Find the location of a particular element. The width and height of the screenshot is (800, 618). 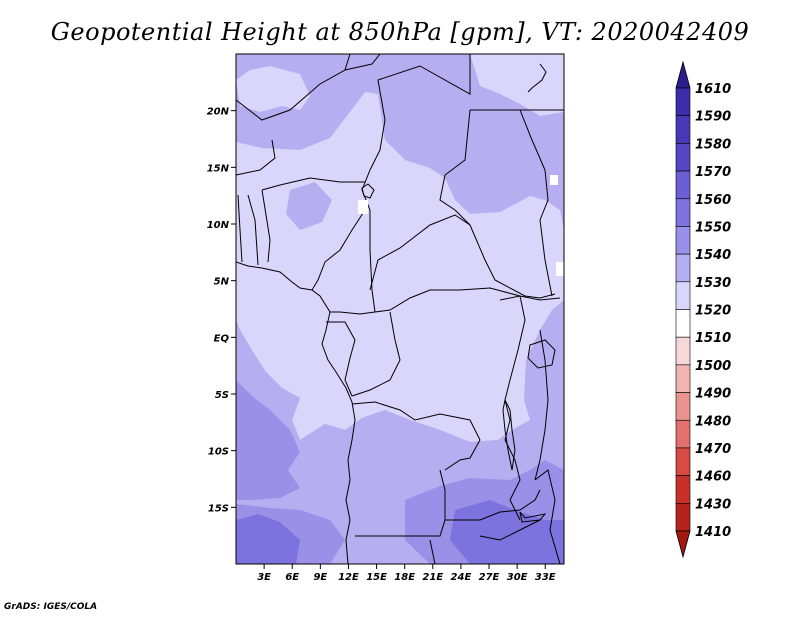

lon-tick-label: 24E is located at coordinates (461, 577).